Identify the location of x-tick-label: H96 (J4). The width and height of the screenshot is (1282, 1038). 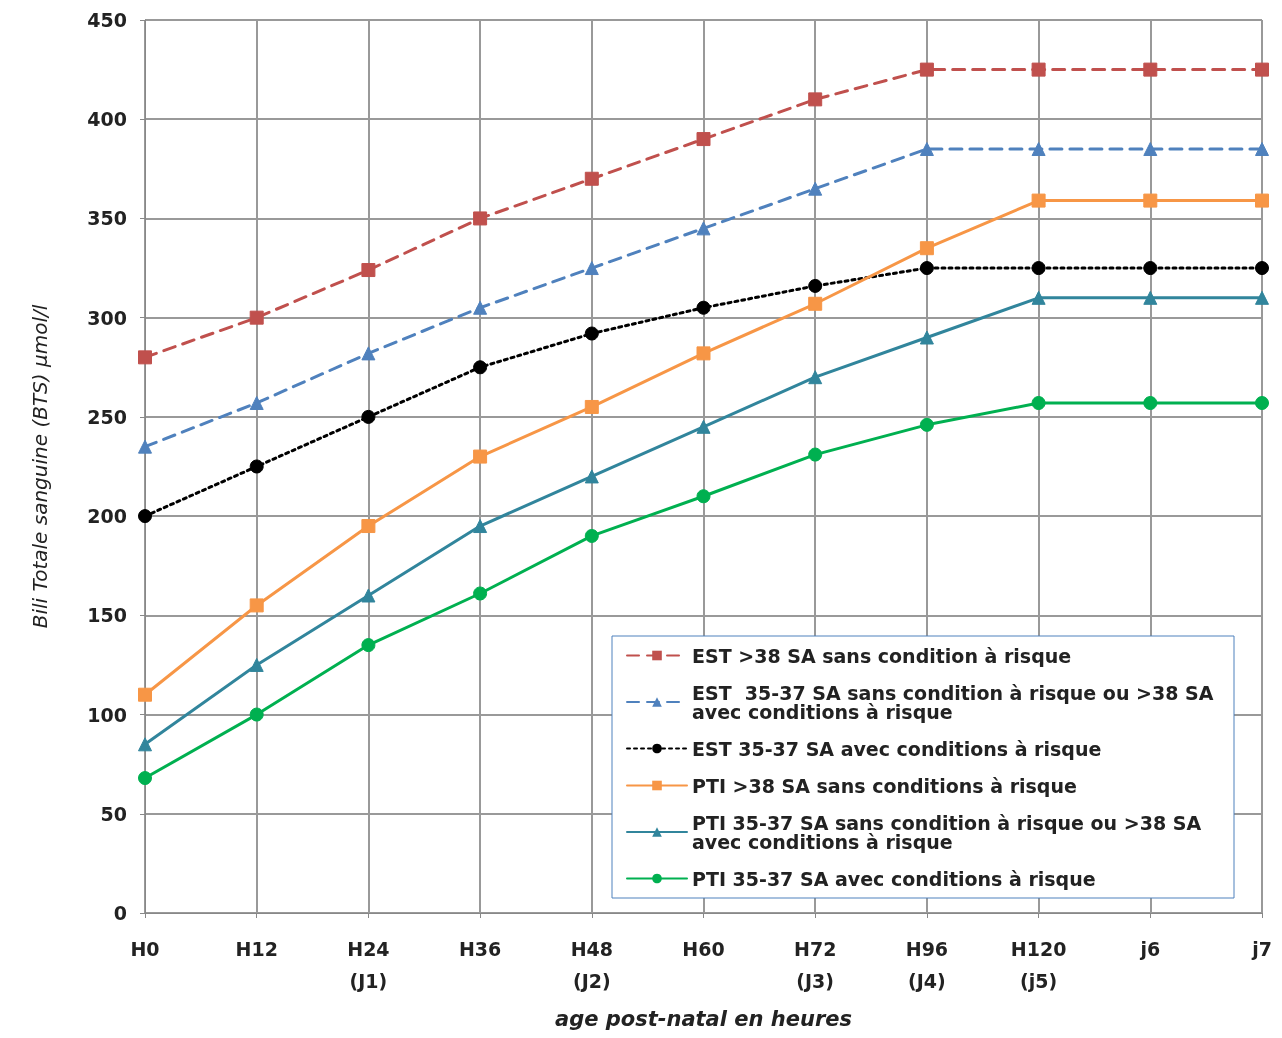
(927, 965).